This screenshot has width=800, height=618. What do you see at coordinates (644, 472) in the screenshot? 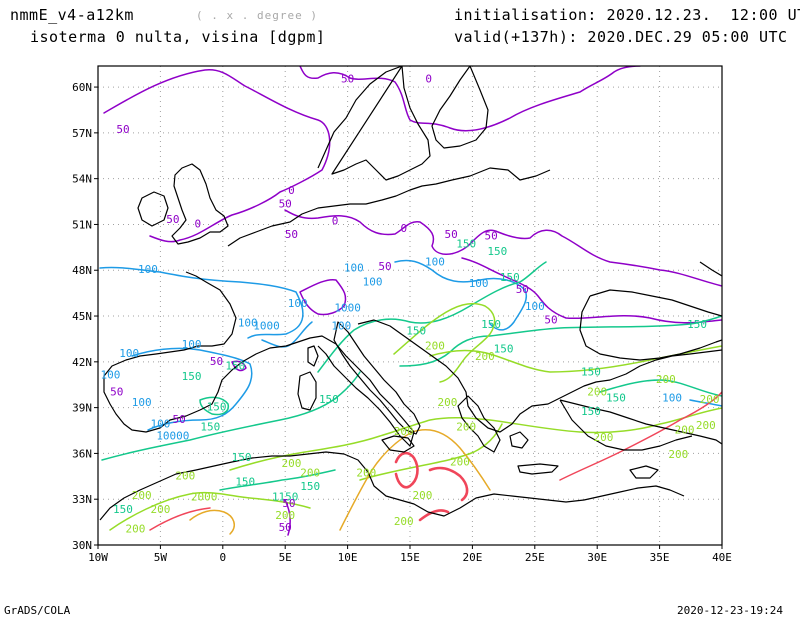
I see `coastline-cyprus` at bounding box center [644, 472].